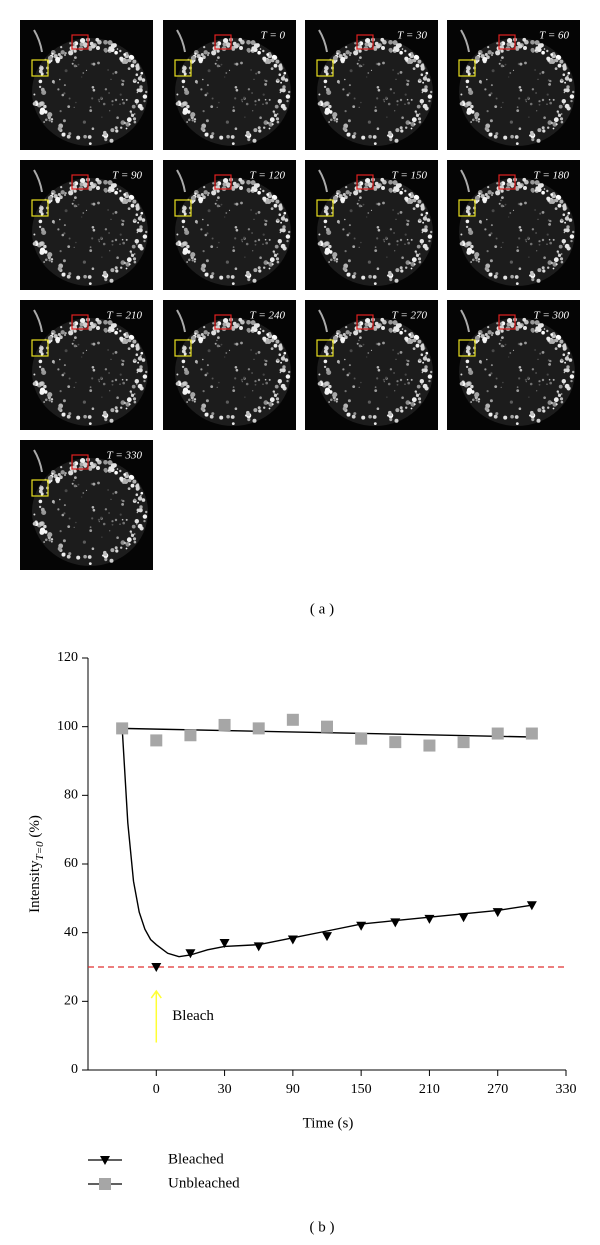 This screenshot has height=1245, width=600. Describe the element at coordinates (552, 316) in the screenshot. I see `panel-time-label: T = 300` at that location.